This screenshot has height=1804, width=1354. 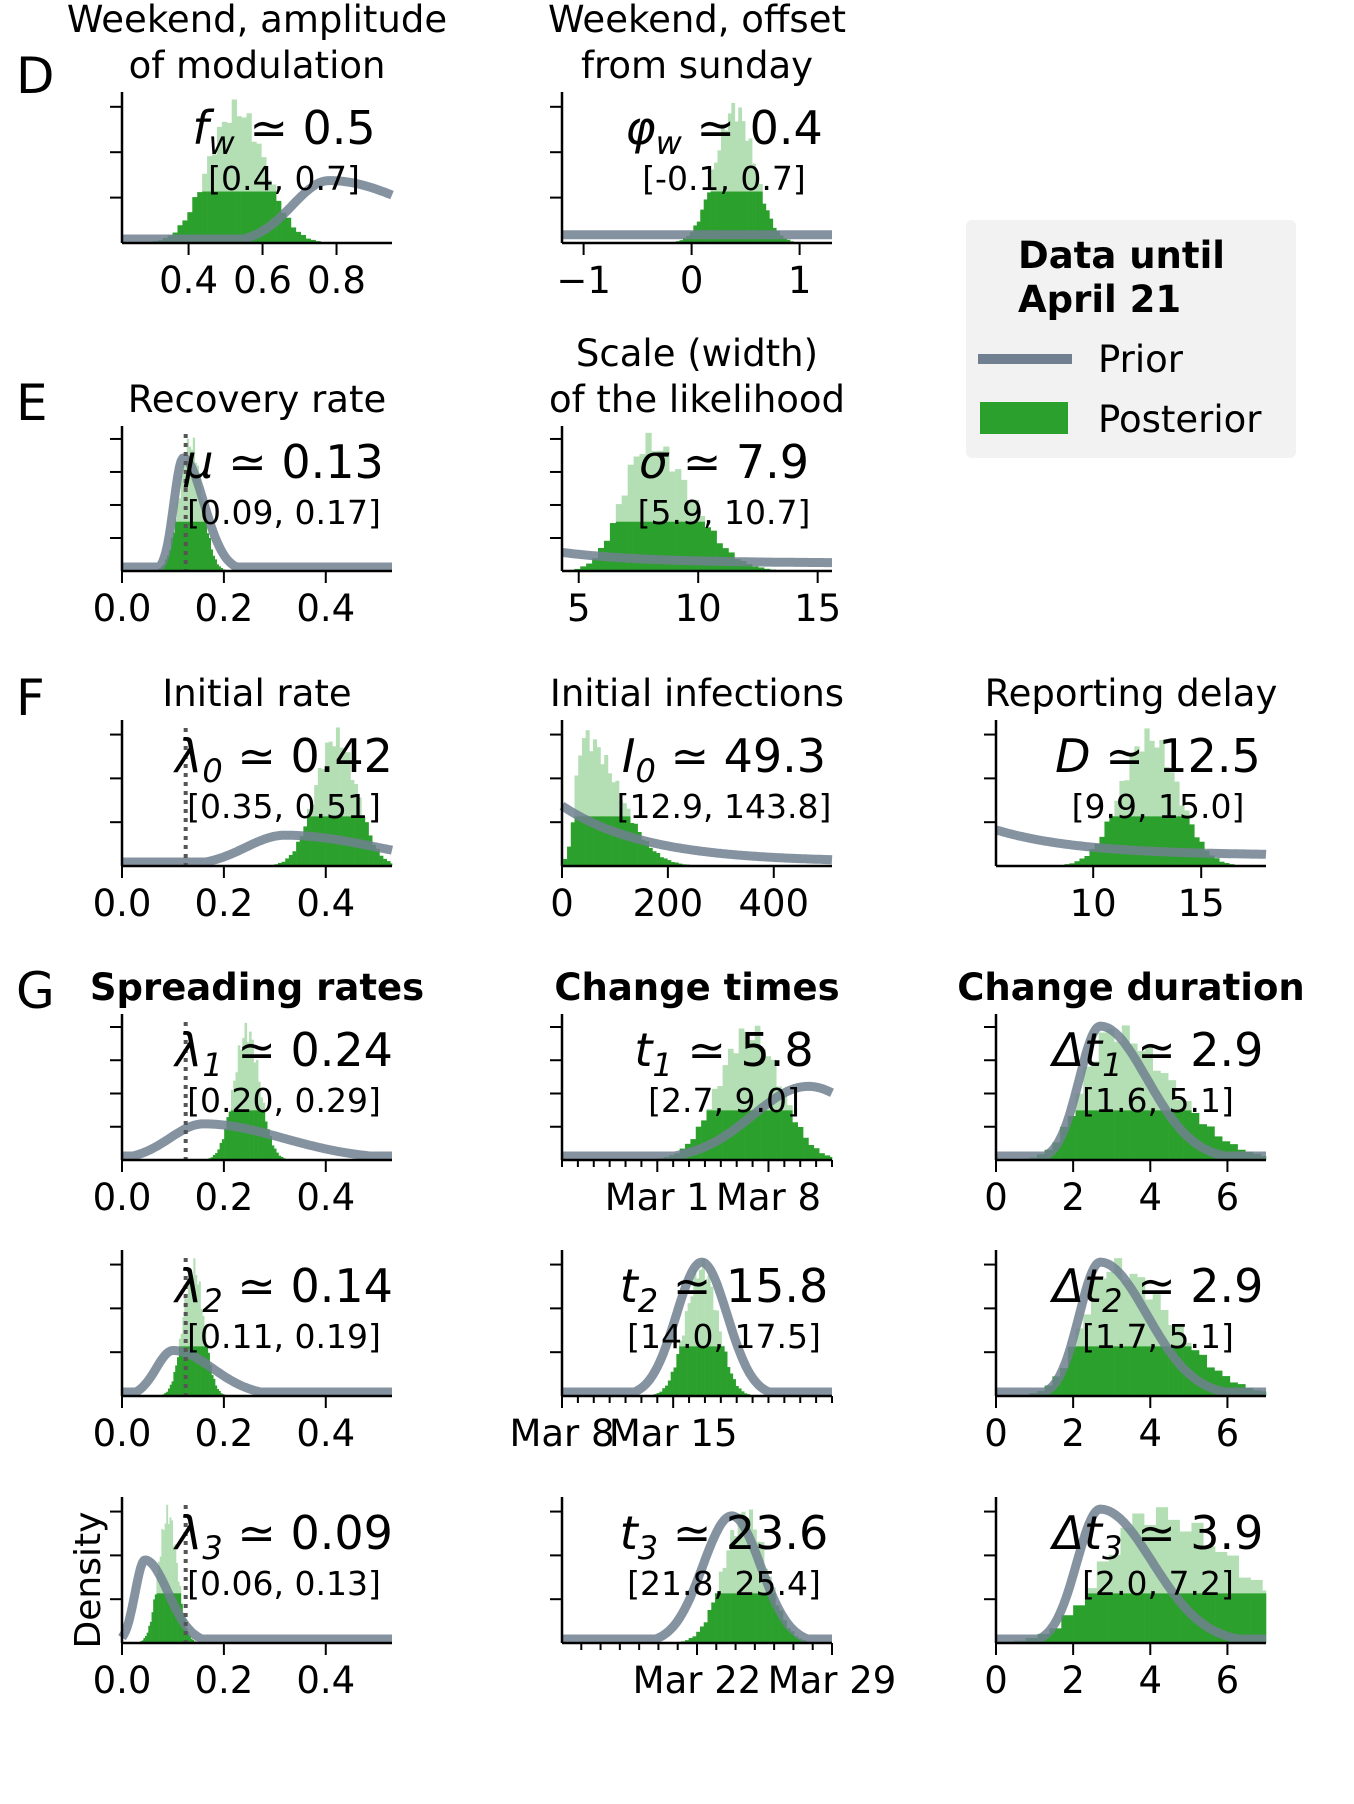 What do you see at coordinates (283, 131) in the screenshot?
I see `panel-d1-estimate: fw ≃ 0.5` at bounding box center [283, 131].